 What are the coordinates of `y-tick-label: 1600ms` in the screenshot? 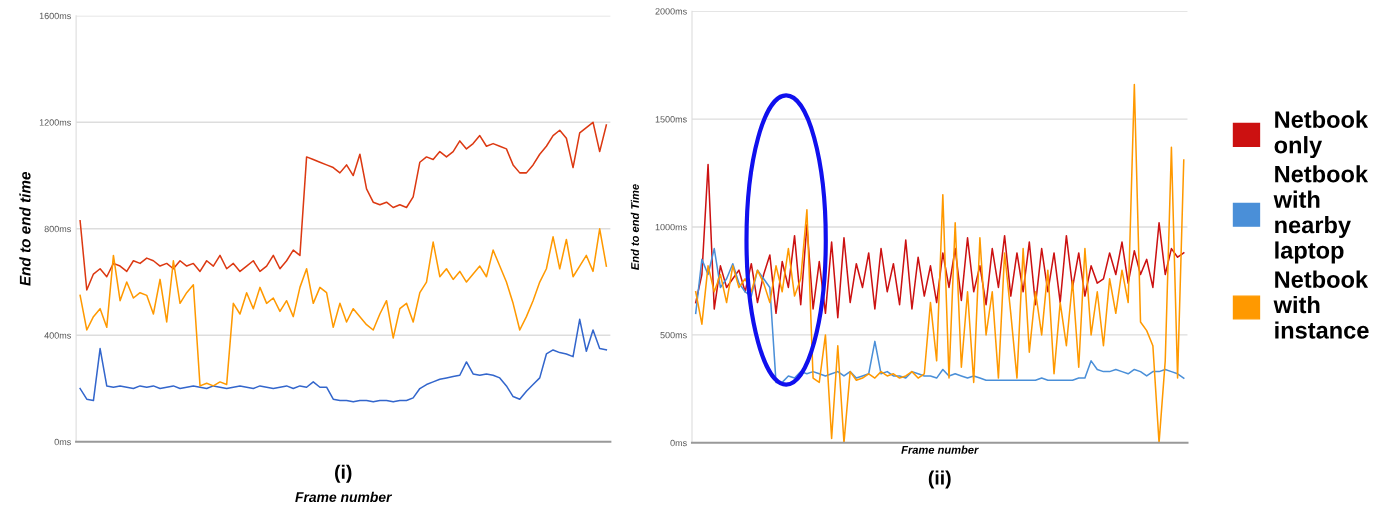 It's located at (55, 16).